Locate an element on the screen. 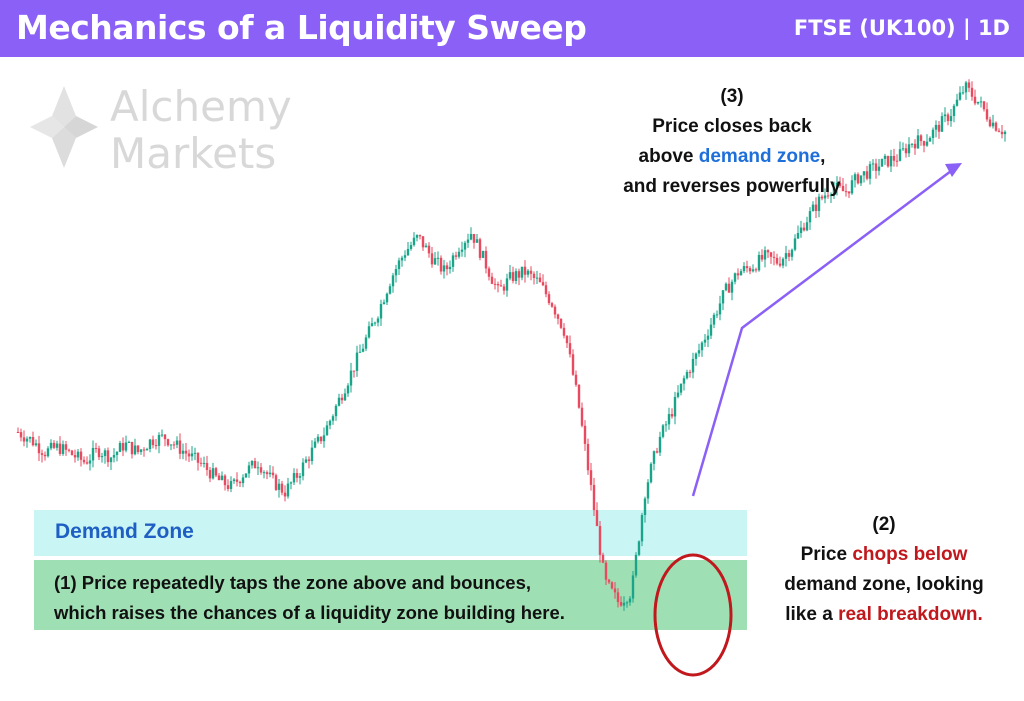  sweep-circle is located at coordinates (693, 615).